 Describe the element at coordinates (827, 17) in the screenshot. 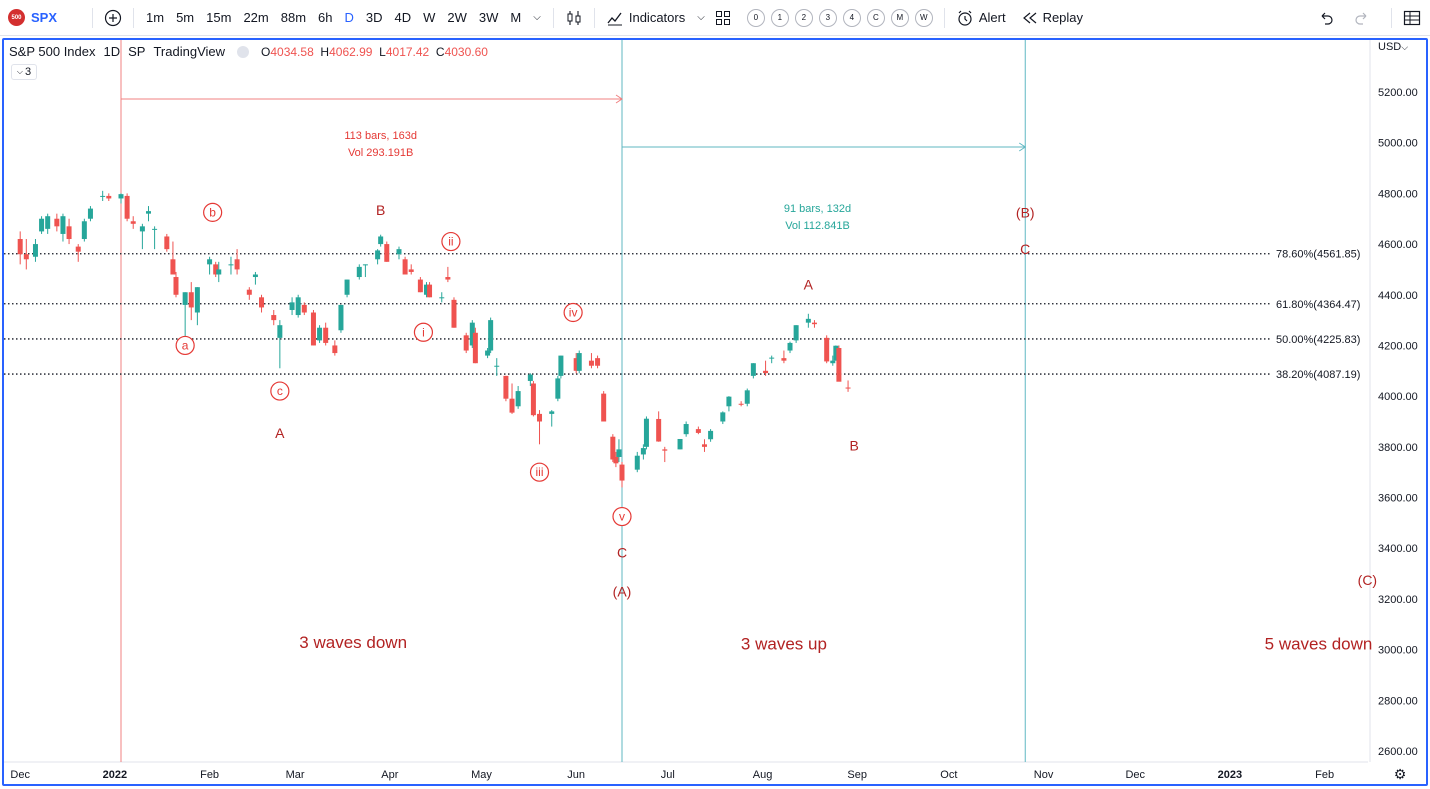

I see `layout-slot-3: 3` at that location.